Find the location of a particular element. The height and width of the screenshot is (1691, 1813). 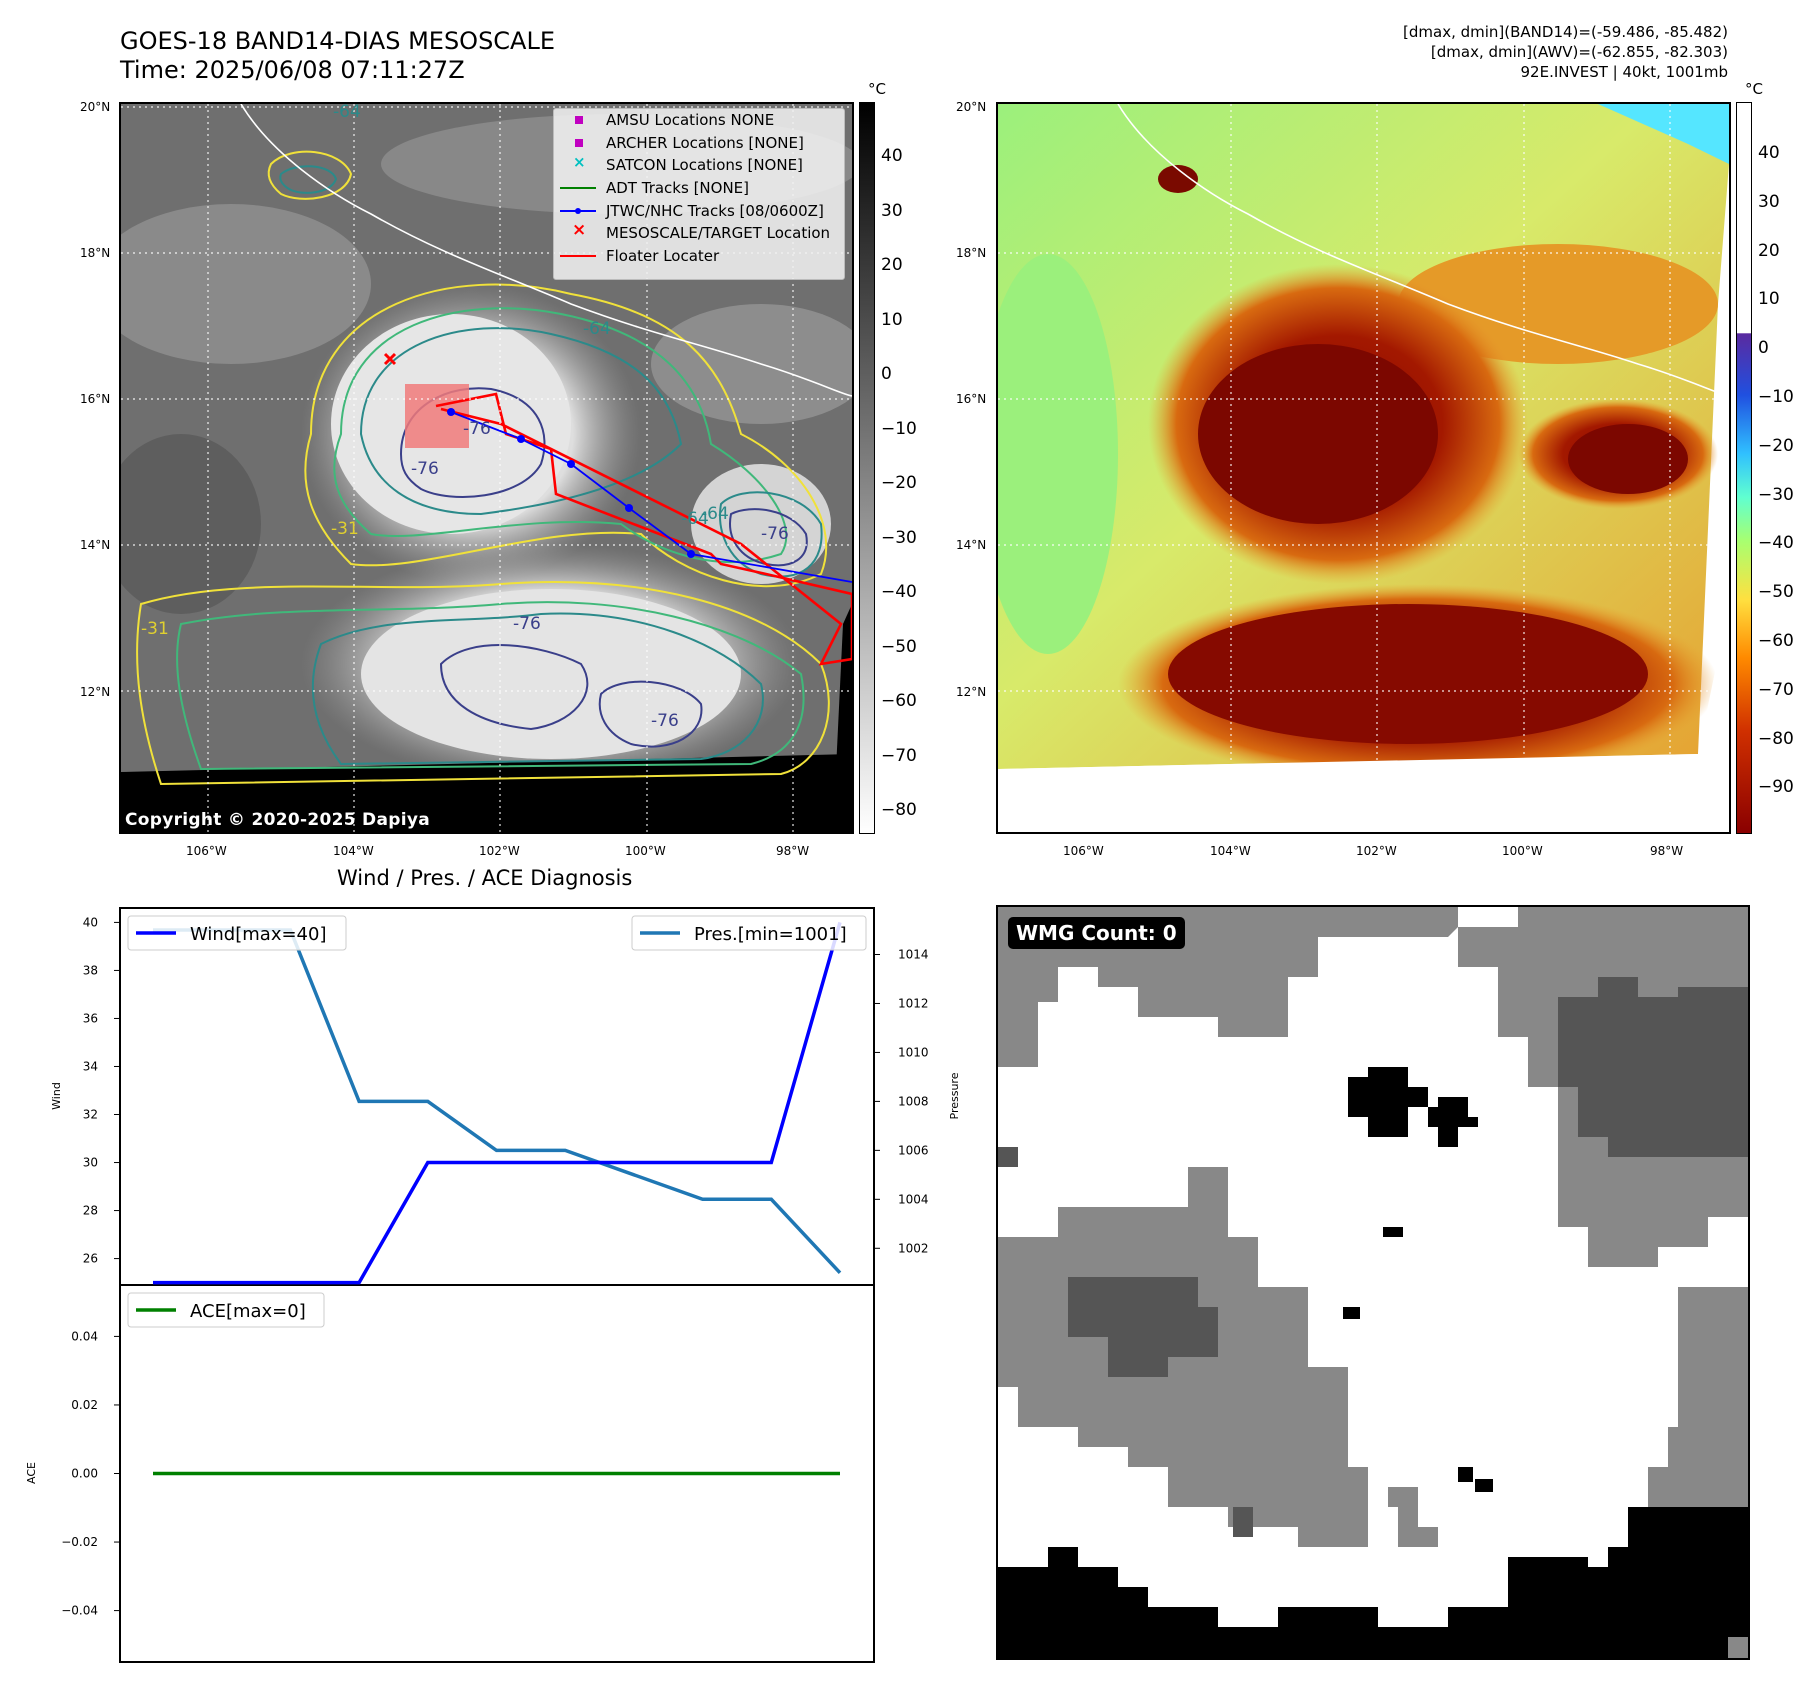

y-tick-label: 28 is located at coordinates (90, 1211).